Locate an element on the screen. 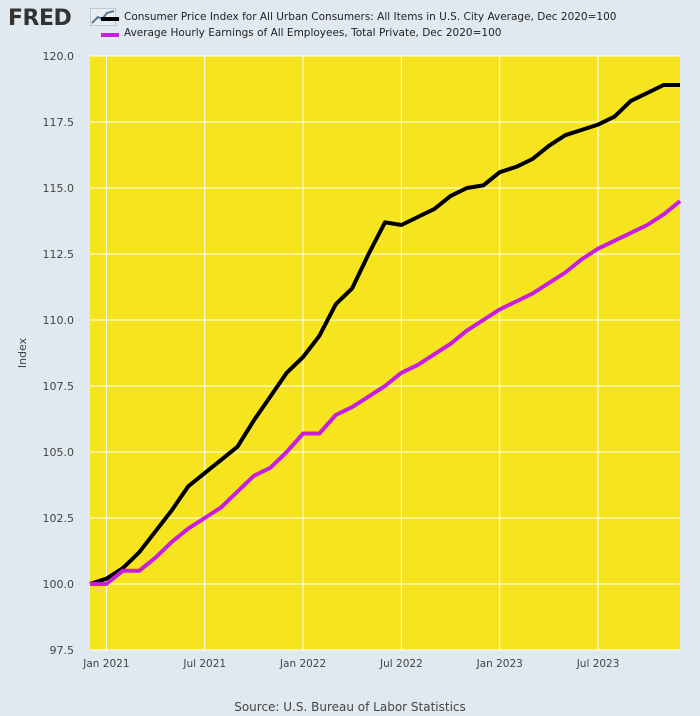 This screenshot has height=716, width=700. x-tick-label: Jul 2023 is located at coordinates (598, 664).